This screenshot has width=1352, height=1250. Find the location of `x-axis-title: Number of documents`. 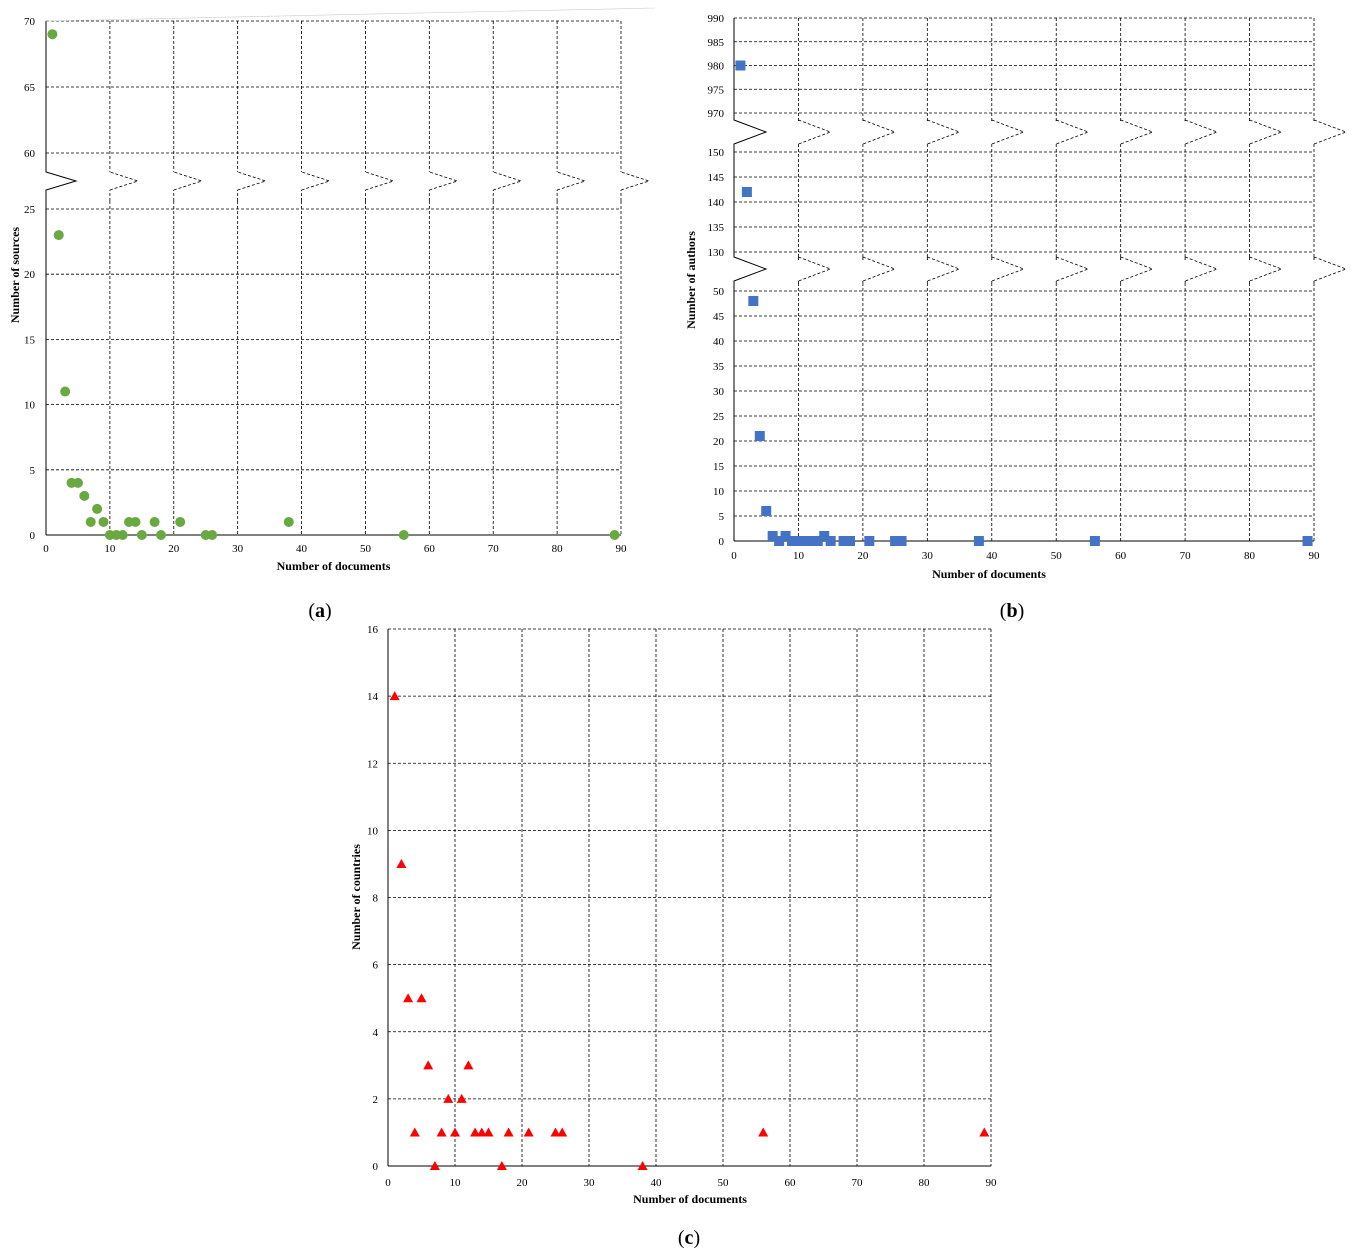

x-axis-title: Number of documents is located at coordinates (690, 1199).